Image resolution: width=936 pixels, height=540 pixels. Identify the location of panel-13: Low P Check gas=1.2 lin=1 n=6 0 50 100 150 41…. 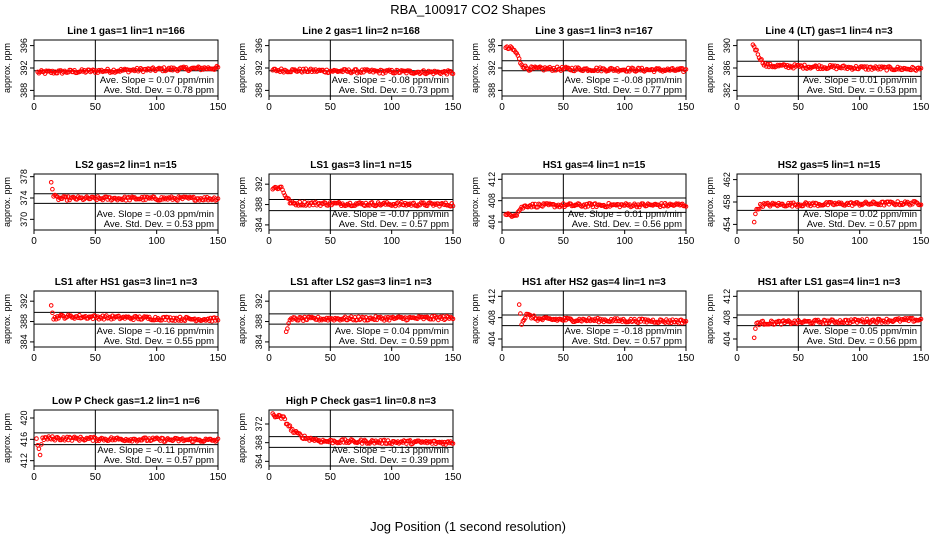
(114, 439).